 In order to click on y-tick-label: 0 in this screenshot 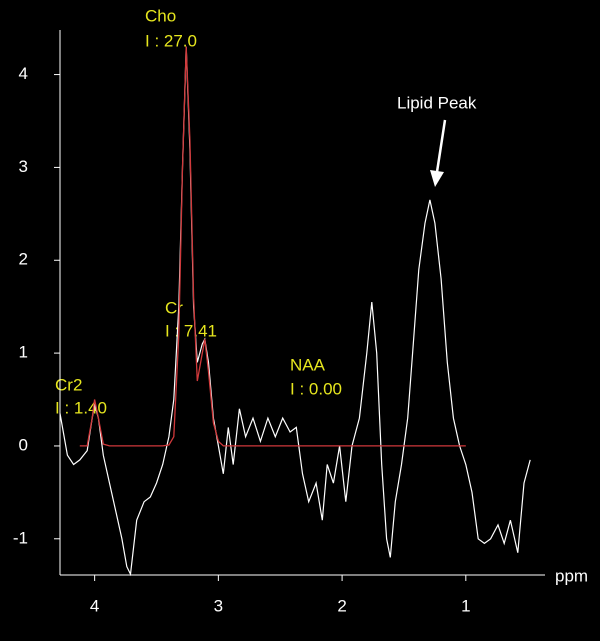, I will do `click(23, 444)`.